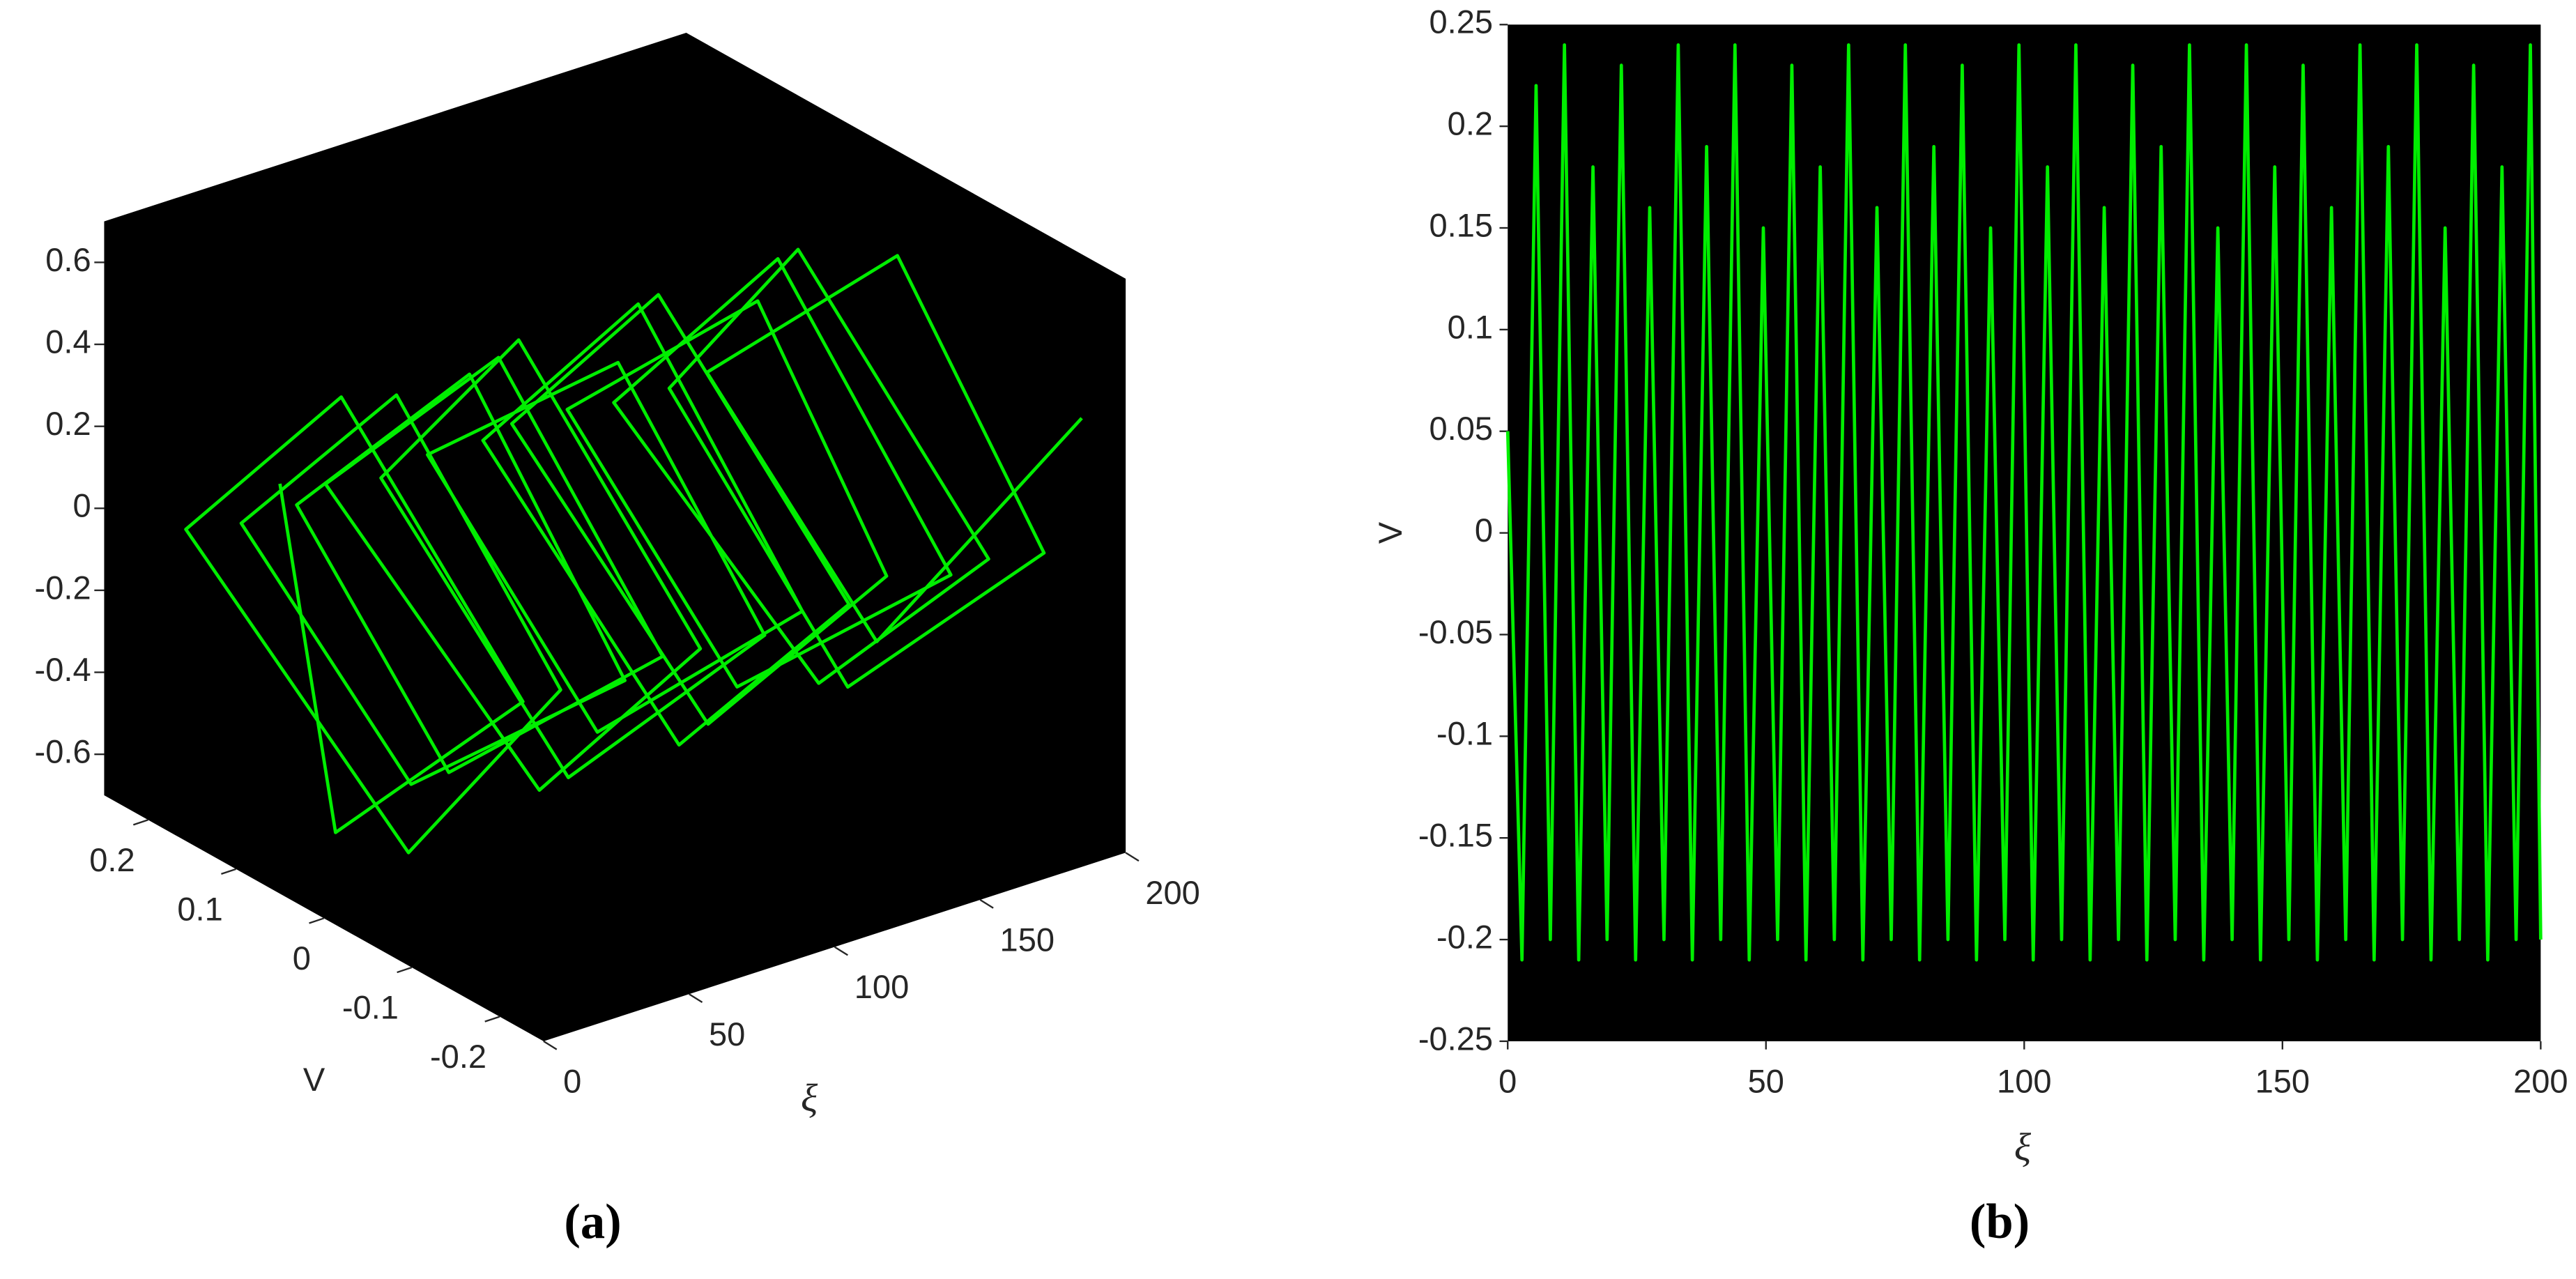 The height and width of the screenshot is (1279, 2576). I want to click on caption: (a), so click(592, 1222).